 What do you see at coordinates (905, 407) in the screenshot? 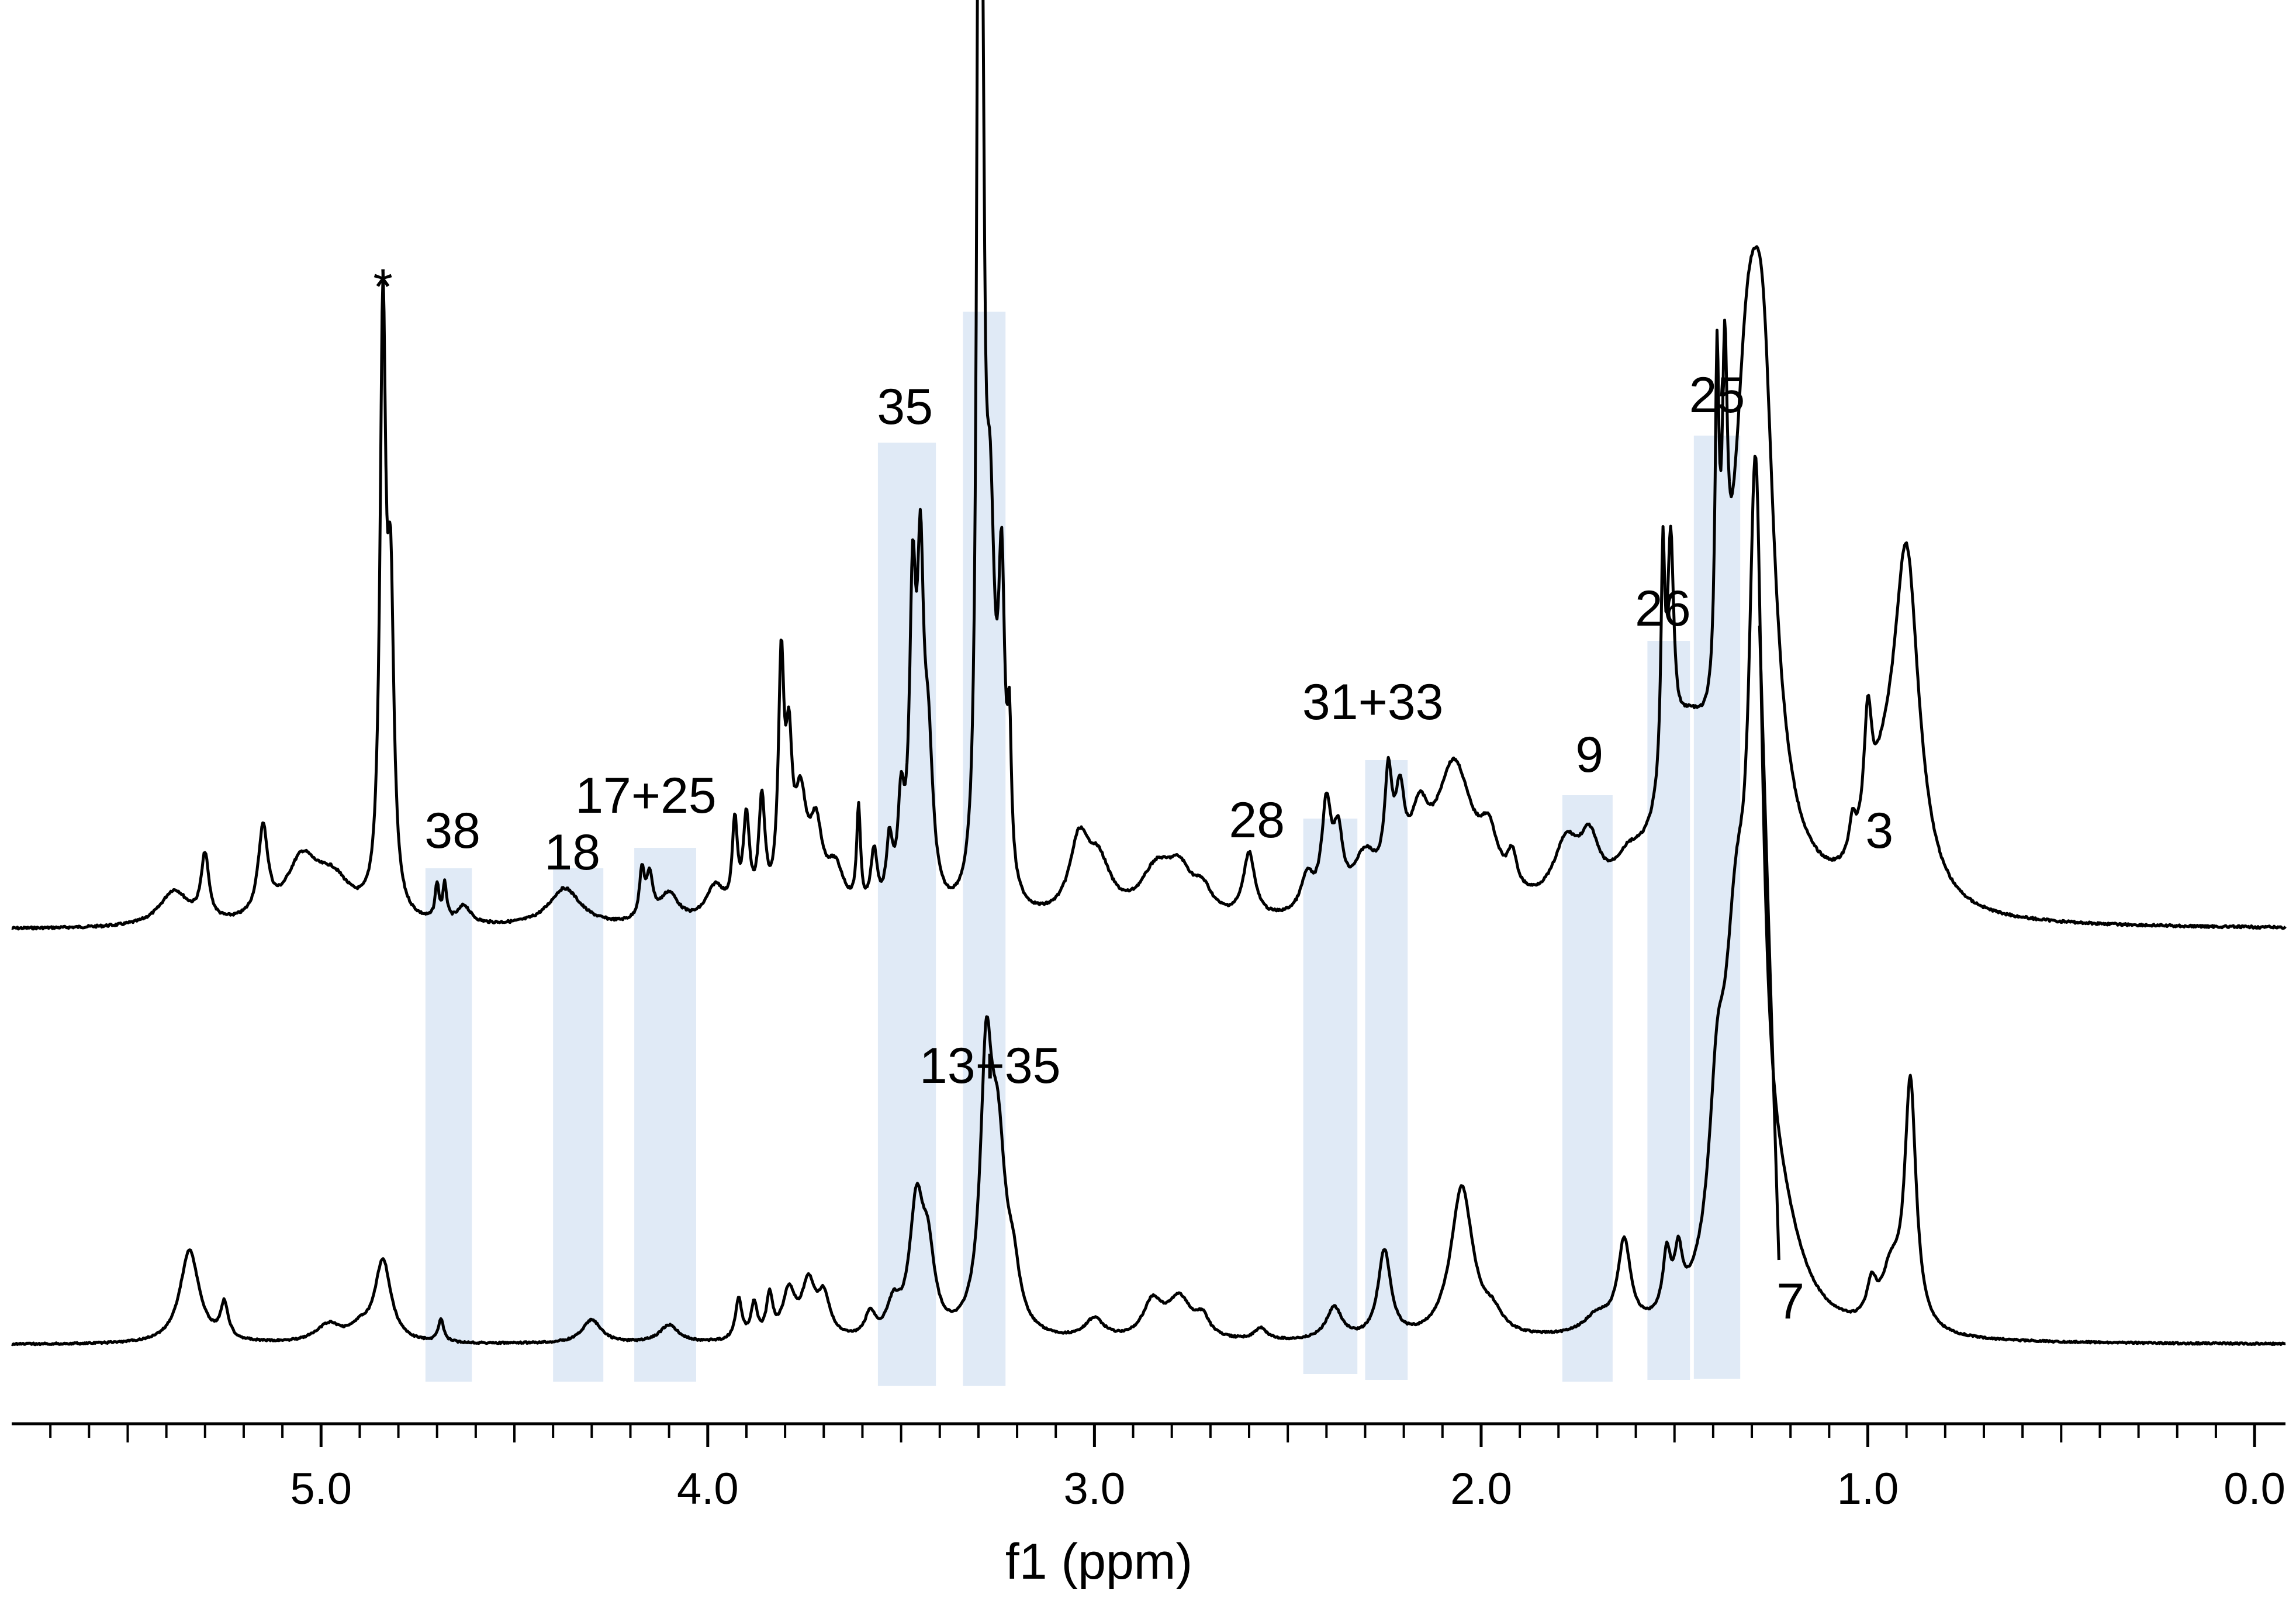
I see `peak-label: 35` at bounding box center [905, 407].